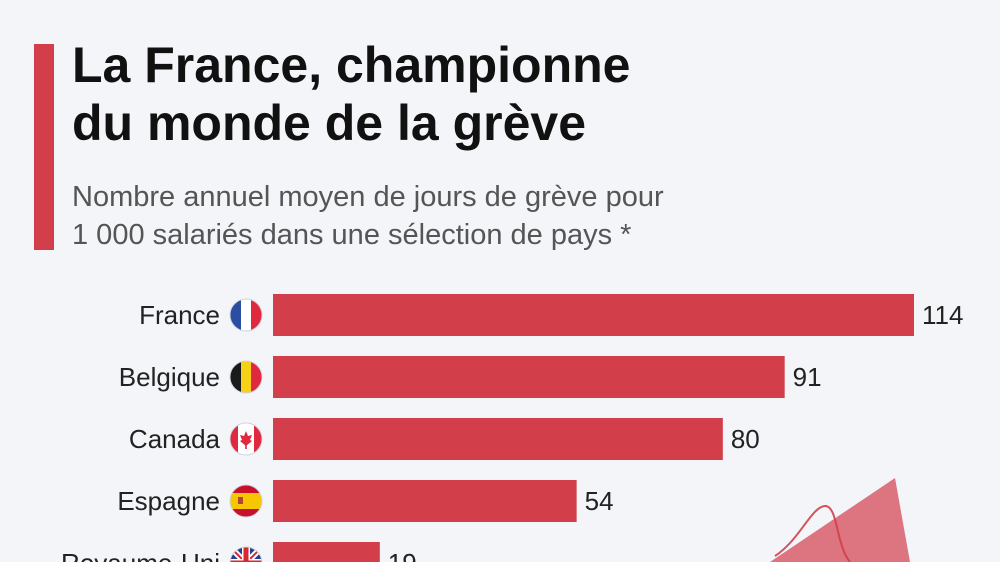 Image resolution: width=1000 pixels, height=562 pixels. Describe the element at coordinates (140, 555) in the screenshot. I see `category-label: Royaume-Uni` at that location.